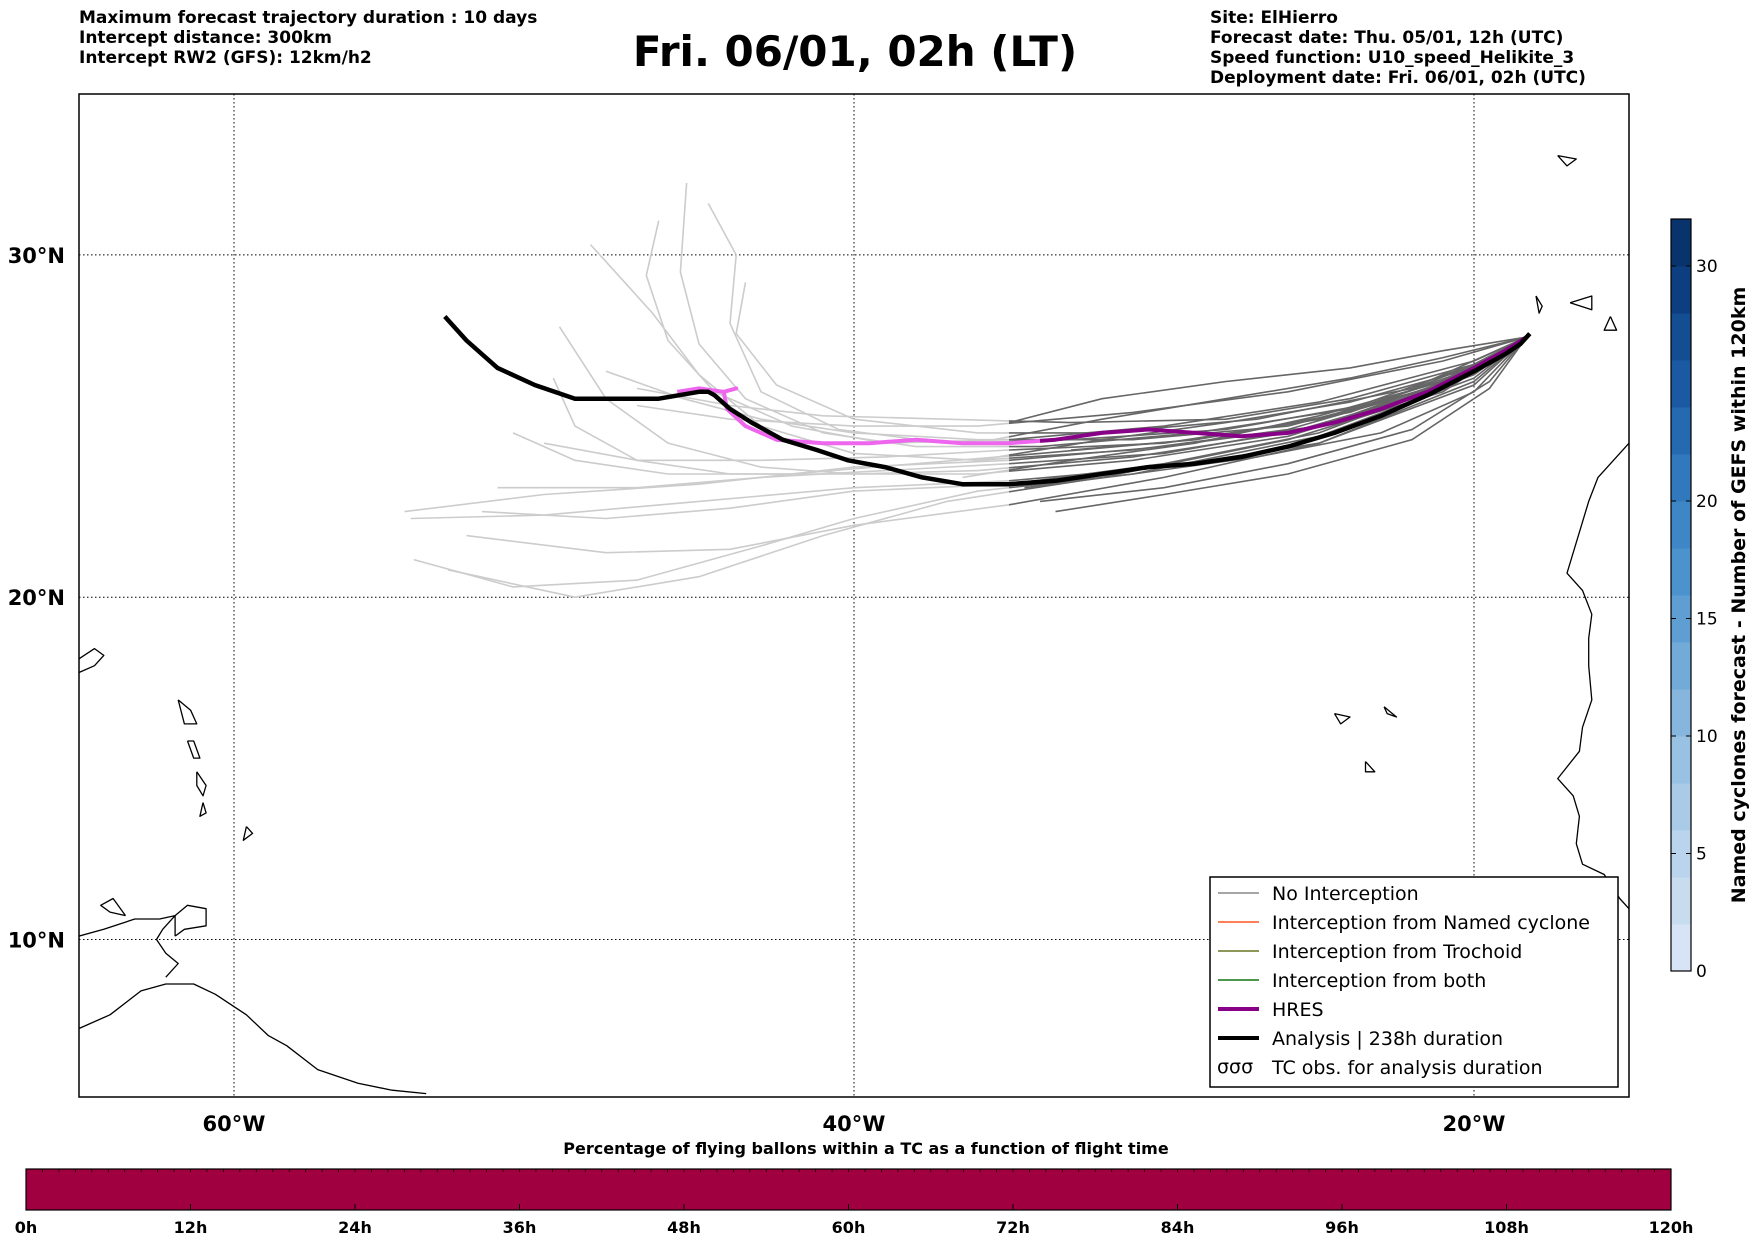 Image resolution: width=1752 pixels, height=1241 pixels. I want to click on legend-item: Interception from both, so click(1352, 981).